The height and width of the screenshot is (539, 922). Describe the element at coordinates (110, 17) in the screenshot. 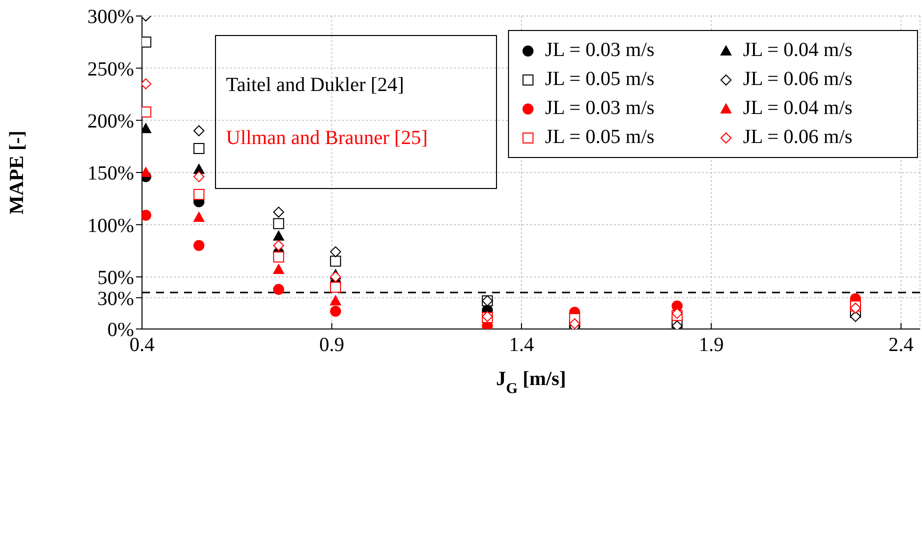

I see `y-tick-label: 300%` at that location.